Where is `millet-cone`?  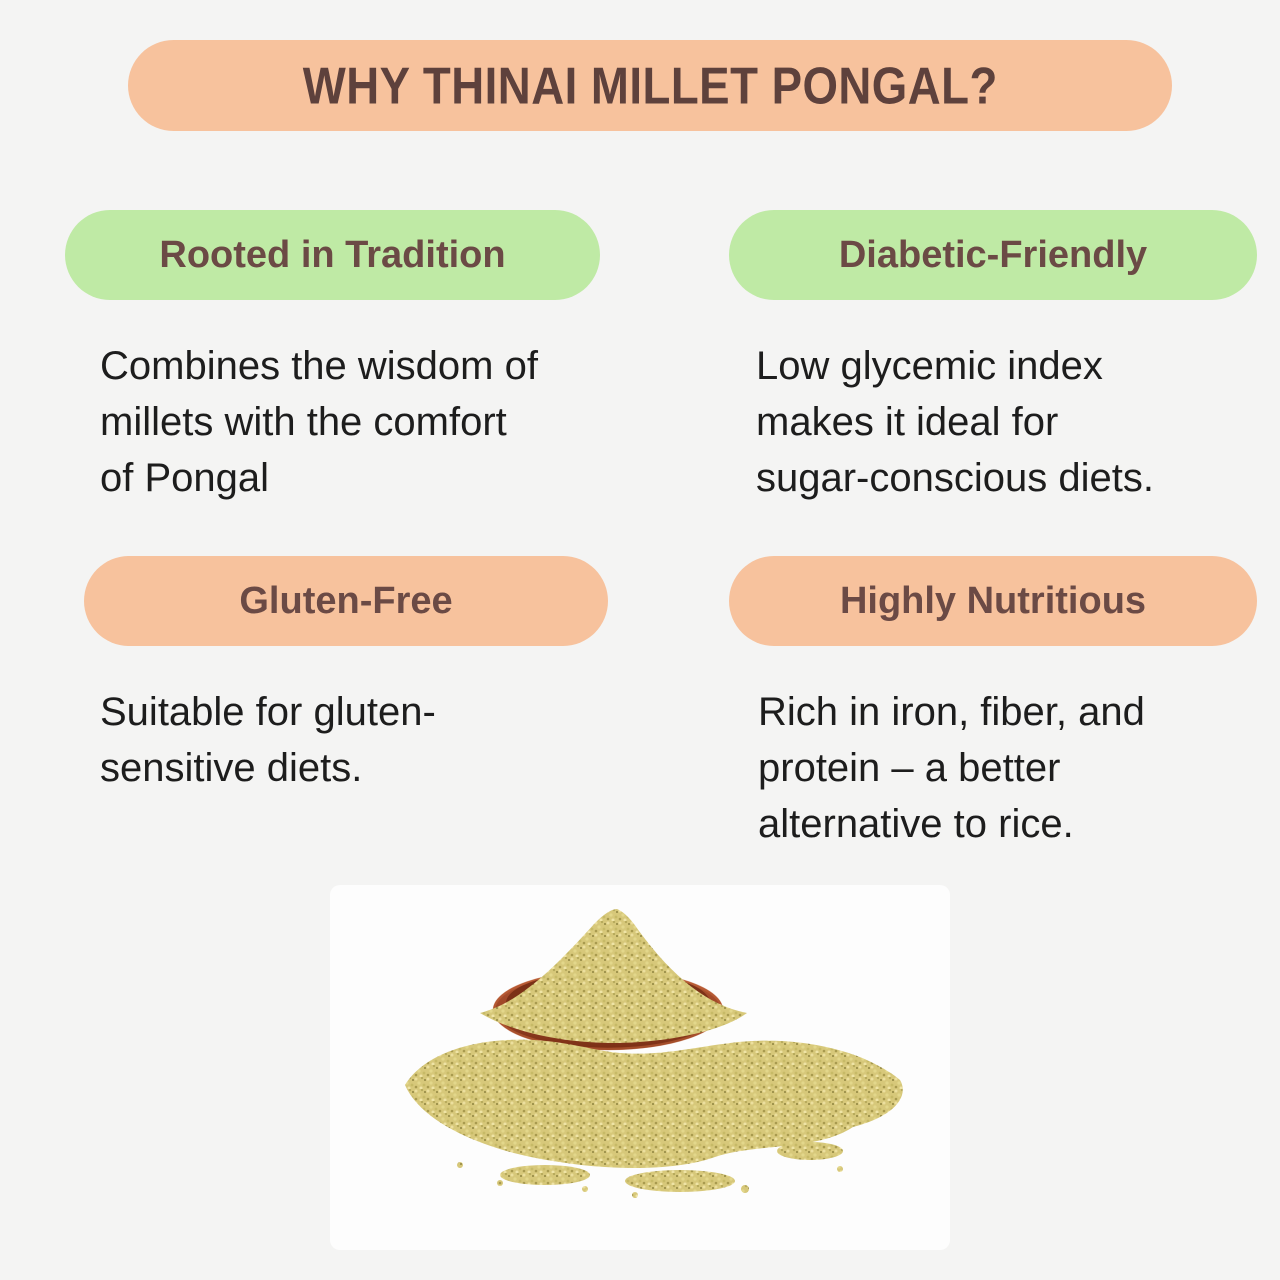
millet-cone is located at coordinates (613, 976).